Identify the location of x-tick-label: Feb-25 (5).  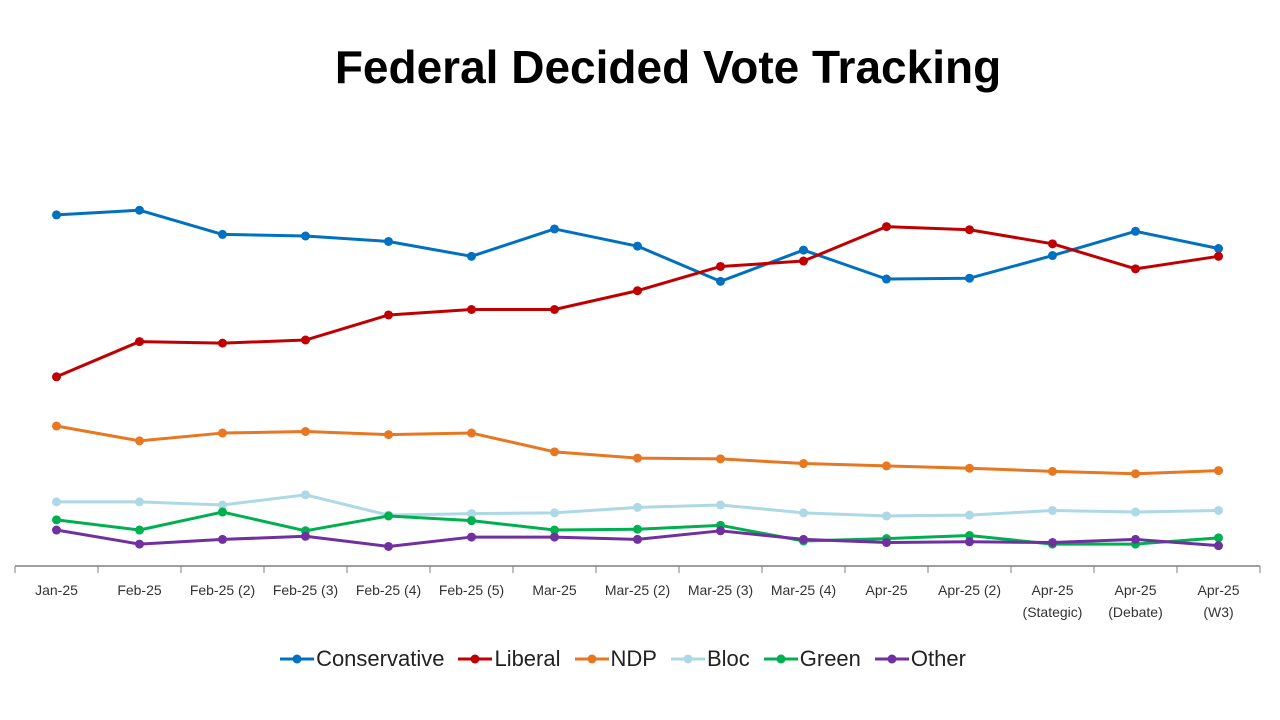
(471, 590).